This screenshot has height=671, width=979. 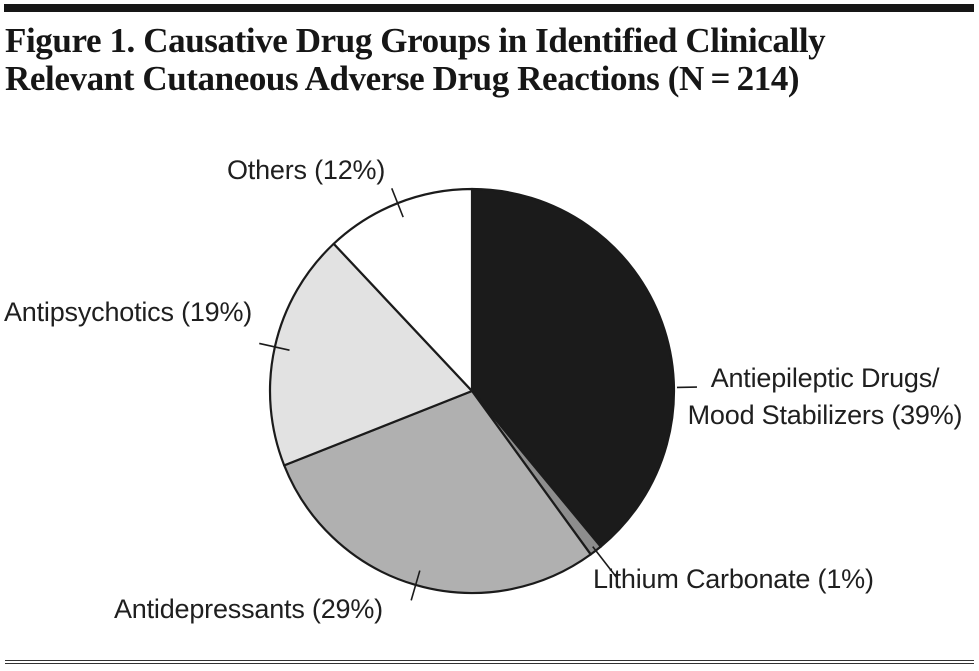 I want to click on slice-label-line: Mood Stabilizers (39%), so click(x=825, y=415).